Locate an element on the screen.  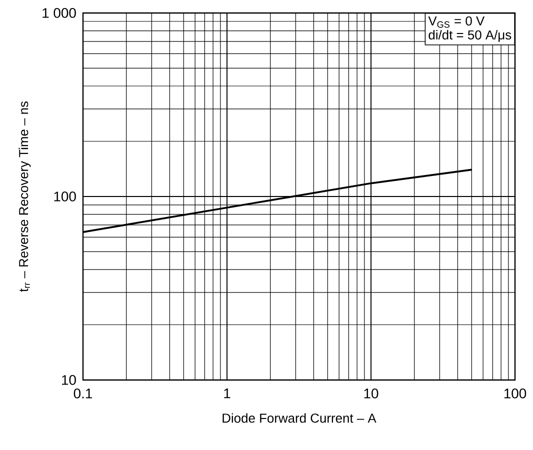
x-tick-label: 10 is located at coordinates (371, 393).